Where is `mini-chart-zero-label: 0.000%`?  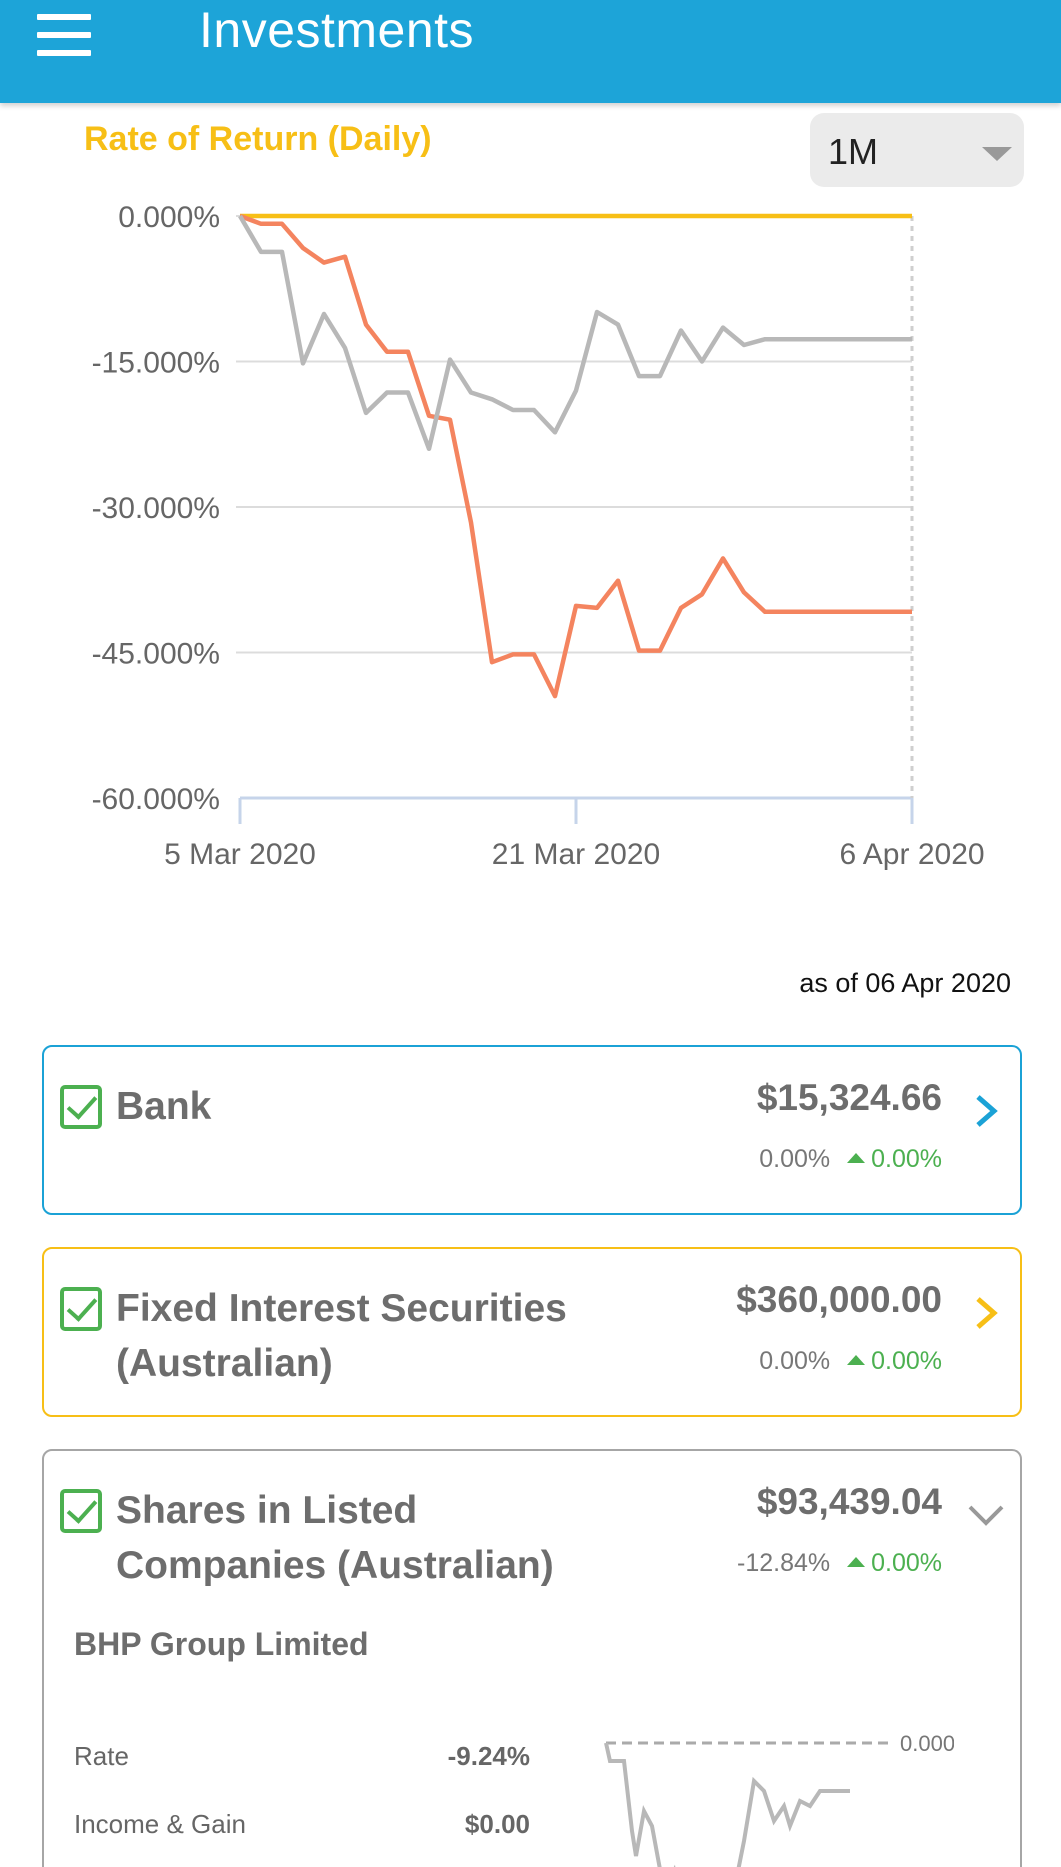
mini-chart-zero-label: 0.000% is located at coordinates (927, 1743).